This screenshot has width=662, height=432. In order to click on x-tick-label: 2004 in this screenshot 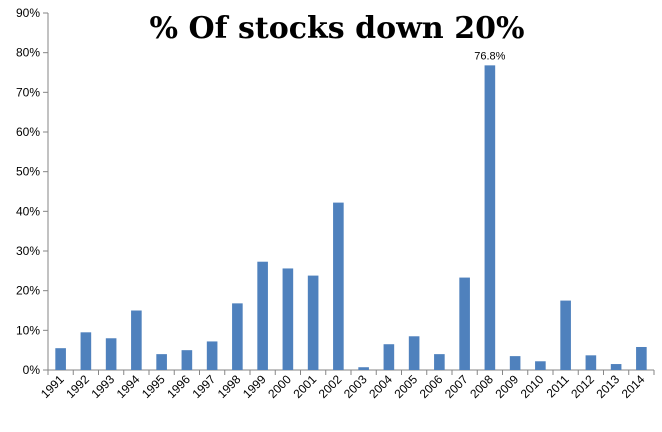, I will do `click(380, 386)`.